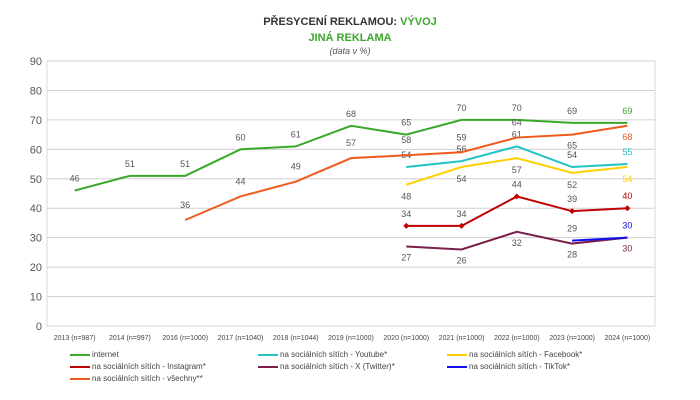 The height and width of the screenshot is (400, 700). Describe the element at coordinates (572, 185) in the screenshot. I see `data-label: 52` at that location.